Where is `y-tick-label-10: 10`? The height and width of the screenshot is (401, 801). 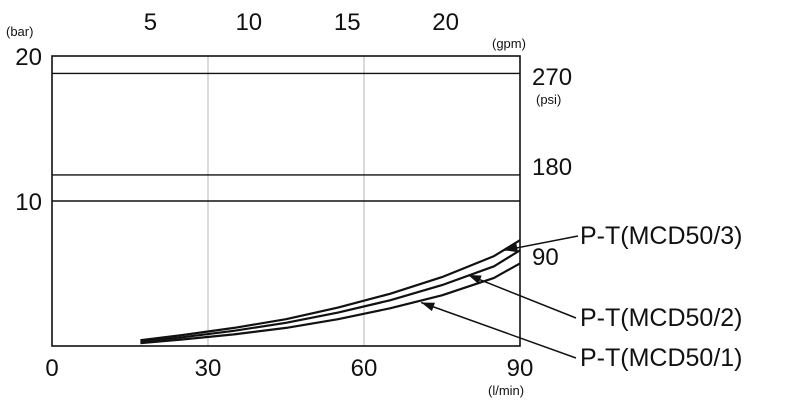 y-tick-label-10: 10 is located at coordinates (28, 202).